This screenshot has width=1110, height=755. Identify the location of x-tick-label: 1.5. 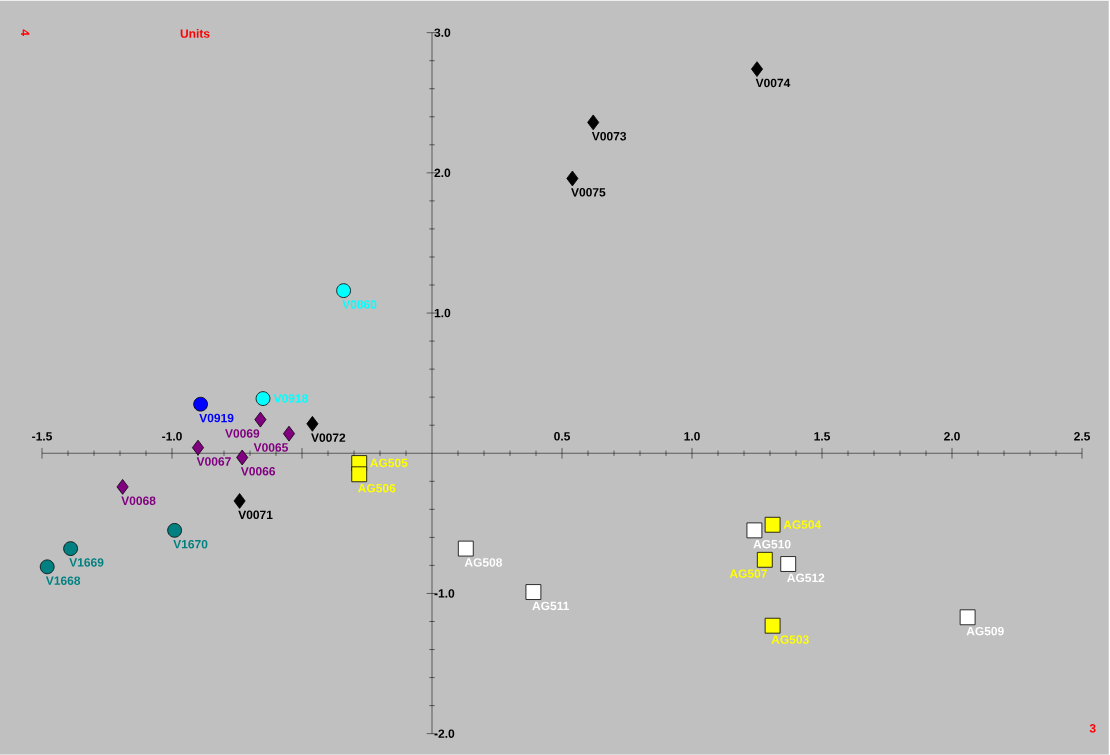
(822, 436).